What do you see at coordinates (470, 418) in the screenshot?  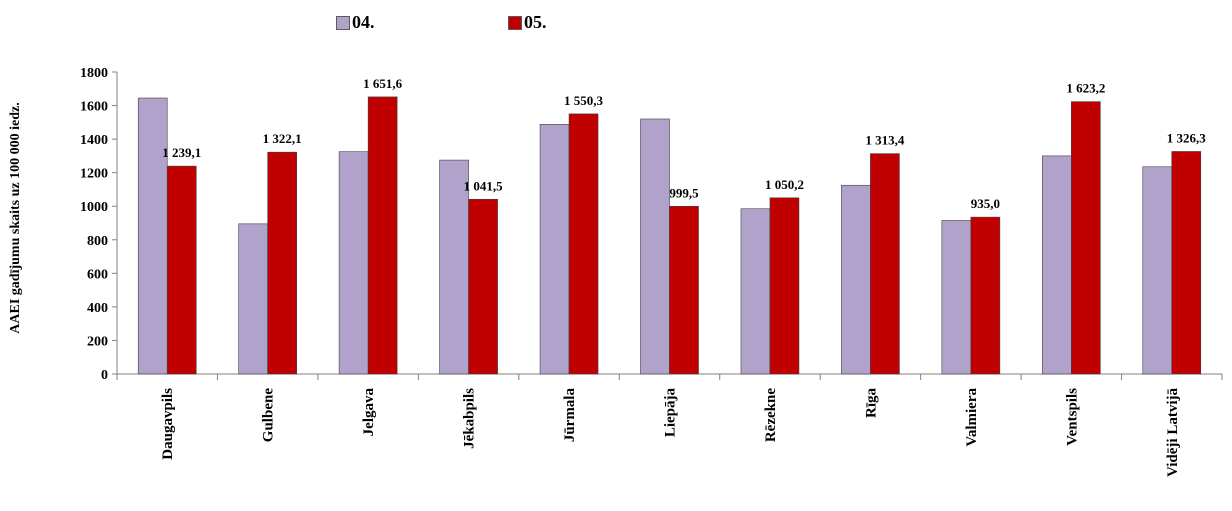 I see `category-label: Jēkabpils` at bounding box center [470, 418].